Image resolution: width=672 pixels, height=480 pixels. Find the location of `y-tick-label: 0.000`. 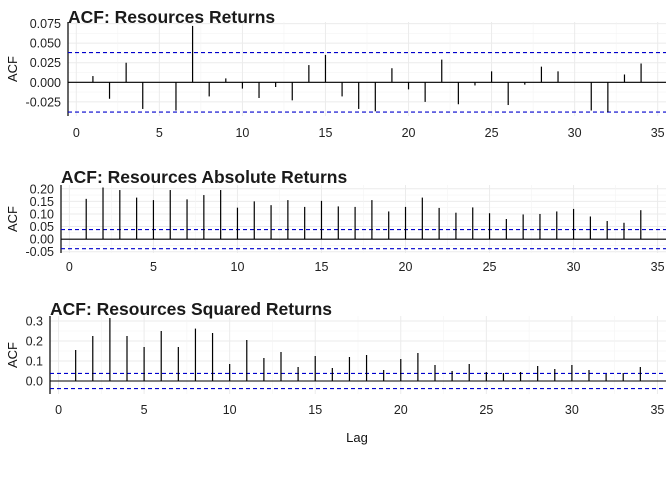

y-tick-label: 0.000 is located at coordinates (45, 83).